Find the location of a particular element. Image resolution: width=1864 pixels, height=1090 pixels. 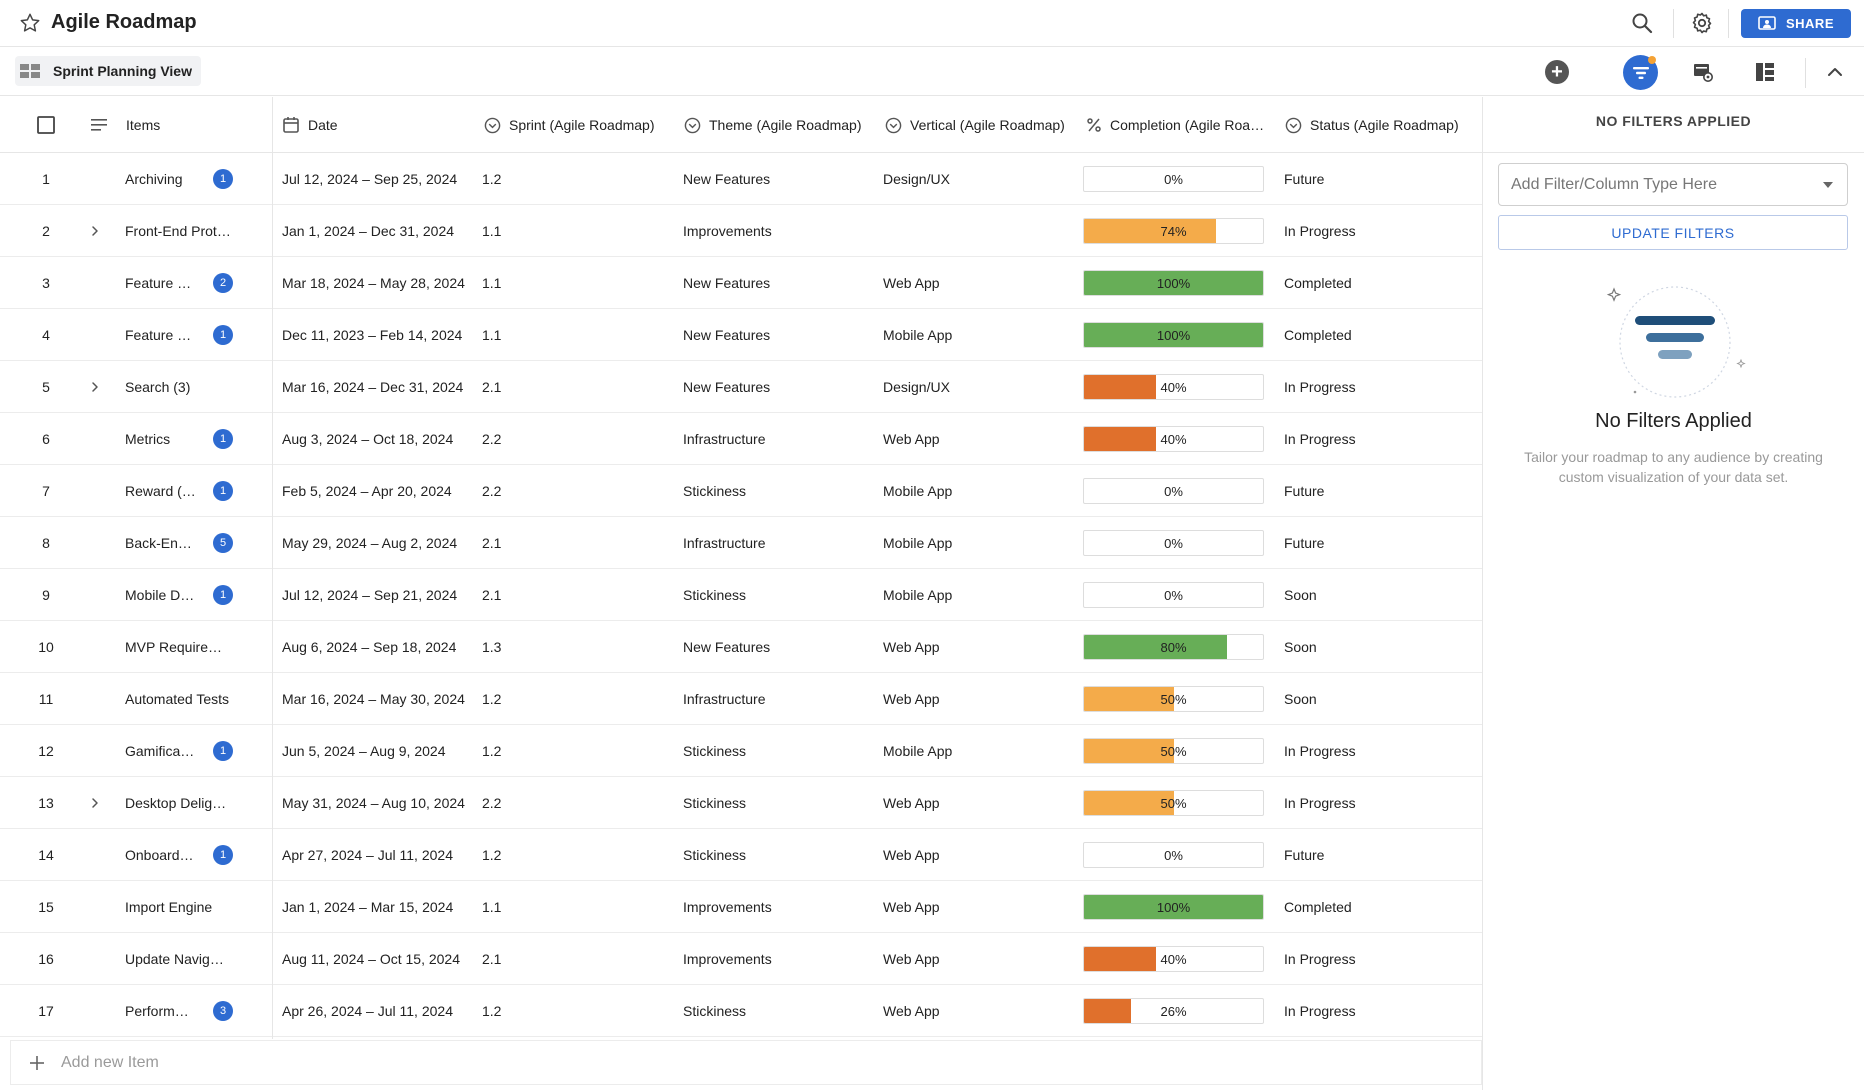

add-new-item-row: Add new Item is located at coordinates (746, 1062).